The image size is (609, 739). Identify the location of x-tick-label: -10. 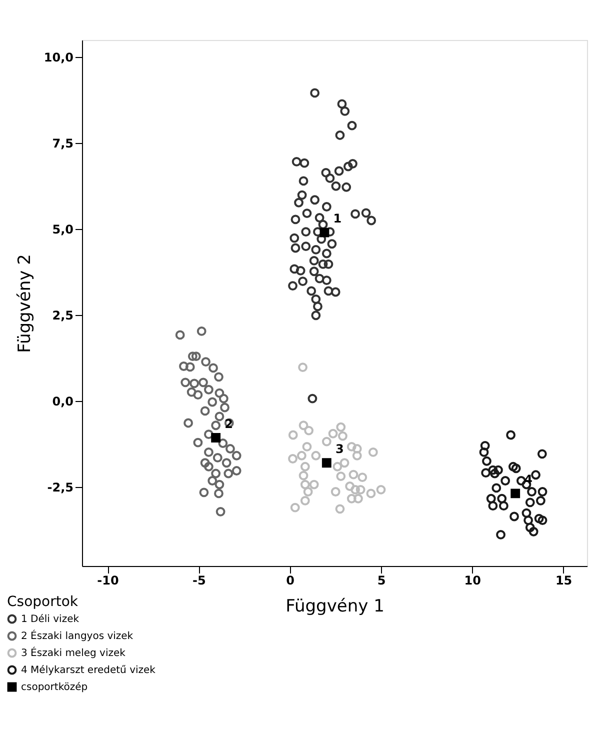
(108, 581).